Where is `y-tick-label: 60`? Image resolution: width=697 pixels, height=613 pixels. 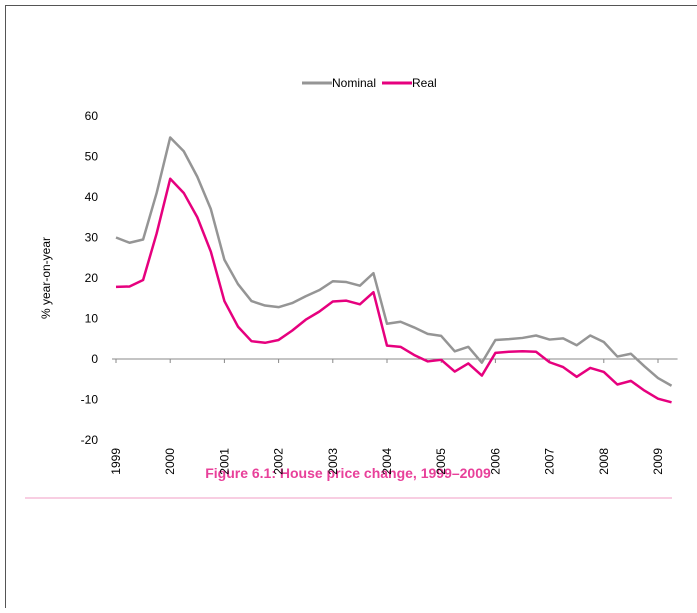
y-tick-label: 60 is located at coordinates (92, 116).